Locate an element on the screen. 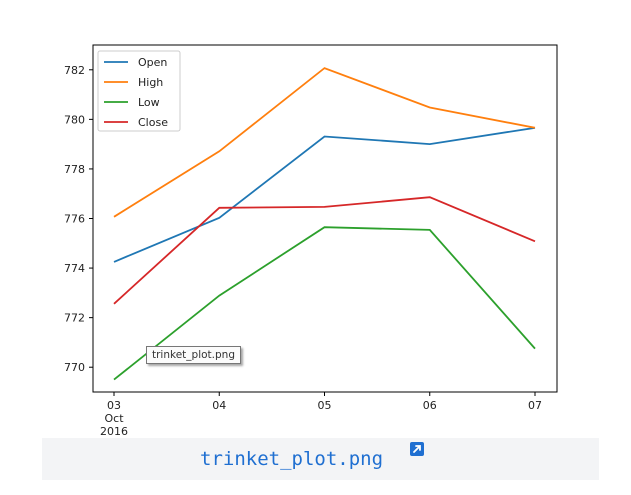  legend-label: Close is located at coordinates (153, 122).